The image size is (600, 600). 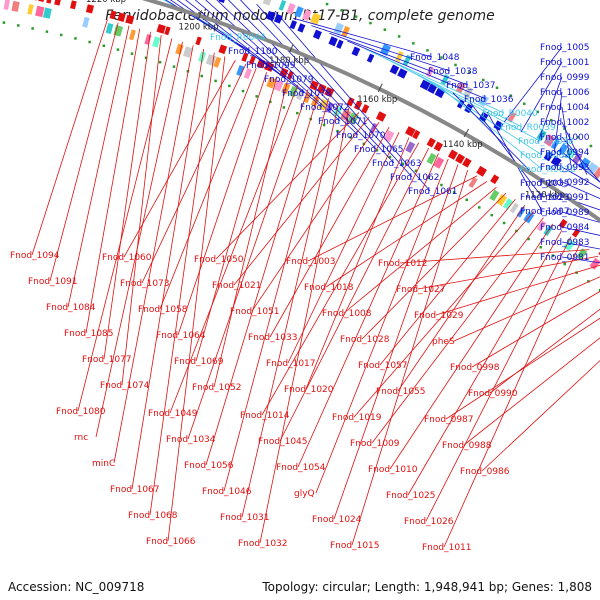 What do you see at coordinates (545, 195) in the screenshot?
I see `tick-label: 1120 kbp` at bounding box center [545, 195].